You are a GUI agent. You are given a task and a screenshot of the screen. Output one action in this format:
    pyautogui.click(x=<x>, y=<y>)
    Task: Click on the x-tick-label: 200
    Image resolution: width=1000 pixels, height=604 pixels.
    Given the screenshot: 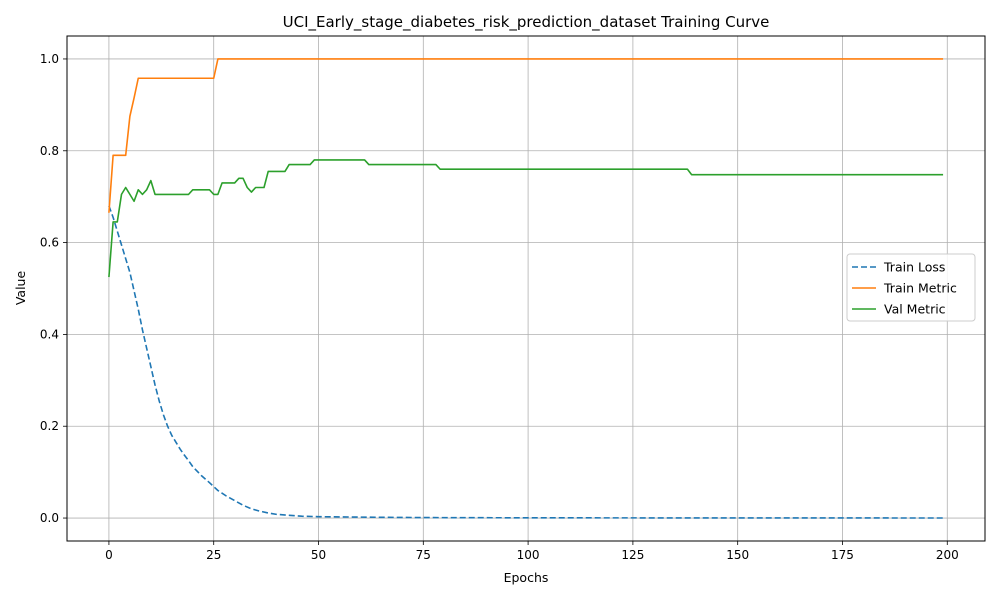 What is the action you would take?
    pyautogui.click(x=947, y=555)
    